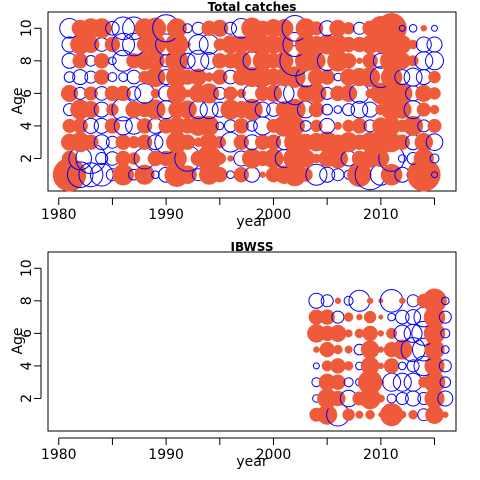  Describe the element at coordinates (59, 455) in the screenshot. I see `x-tick-label: 1980` at that location.